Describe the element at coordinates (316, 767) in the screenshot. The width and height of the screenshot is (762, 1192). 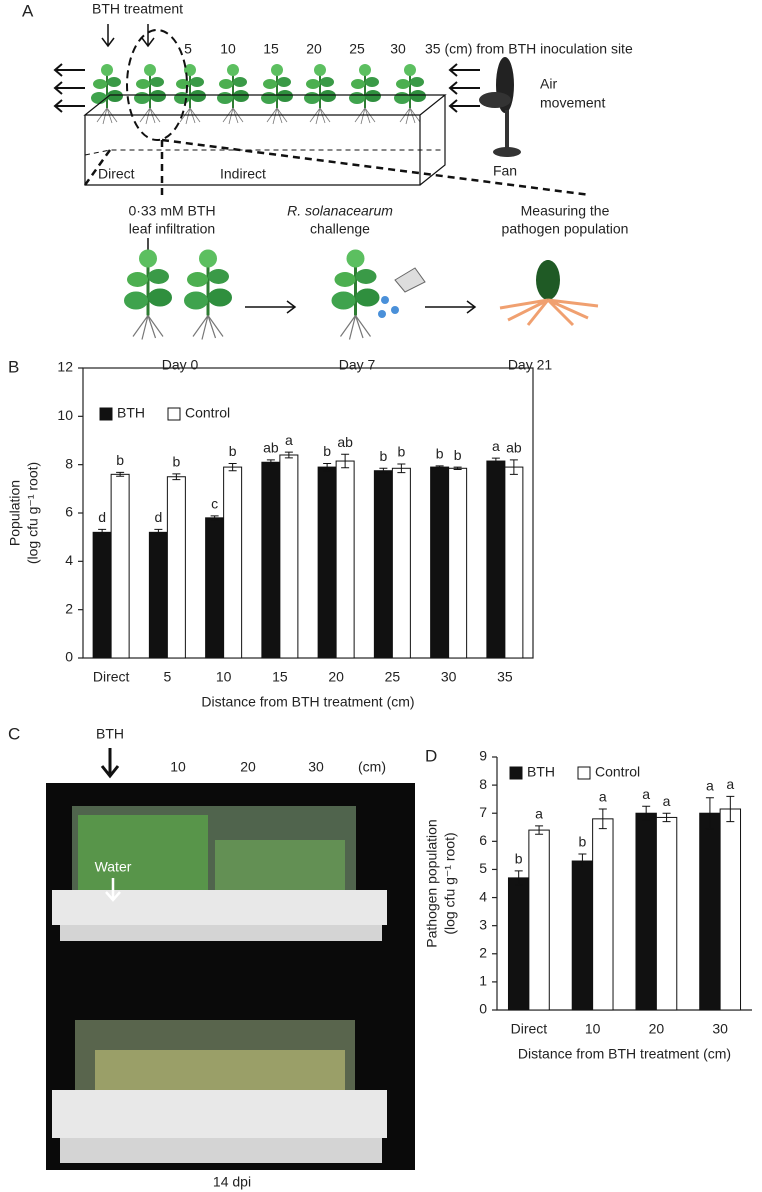
I see `label: 30` at that location.